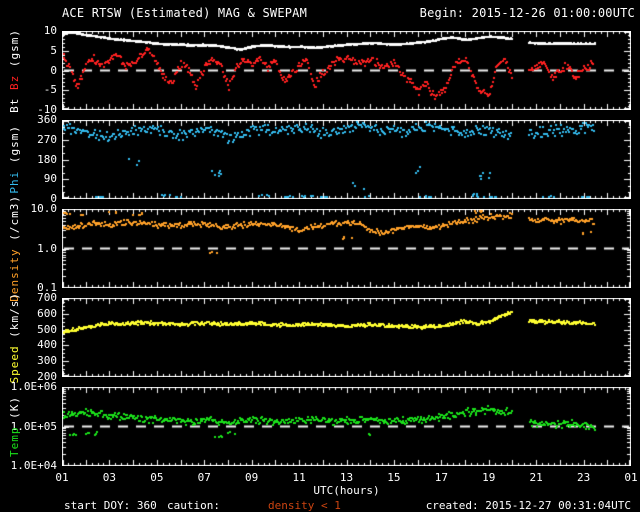  Describe the element at coordinates (33, 386) in the screenshot. I see `y-tick-label: 1.0E+06` at that location.